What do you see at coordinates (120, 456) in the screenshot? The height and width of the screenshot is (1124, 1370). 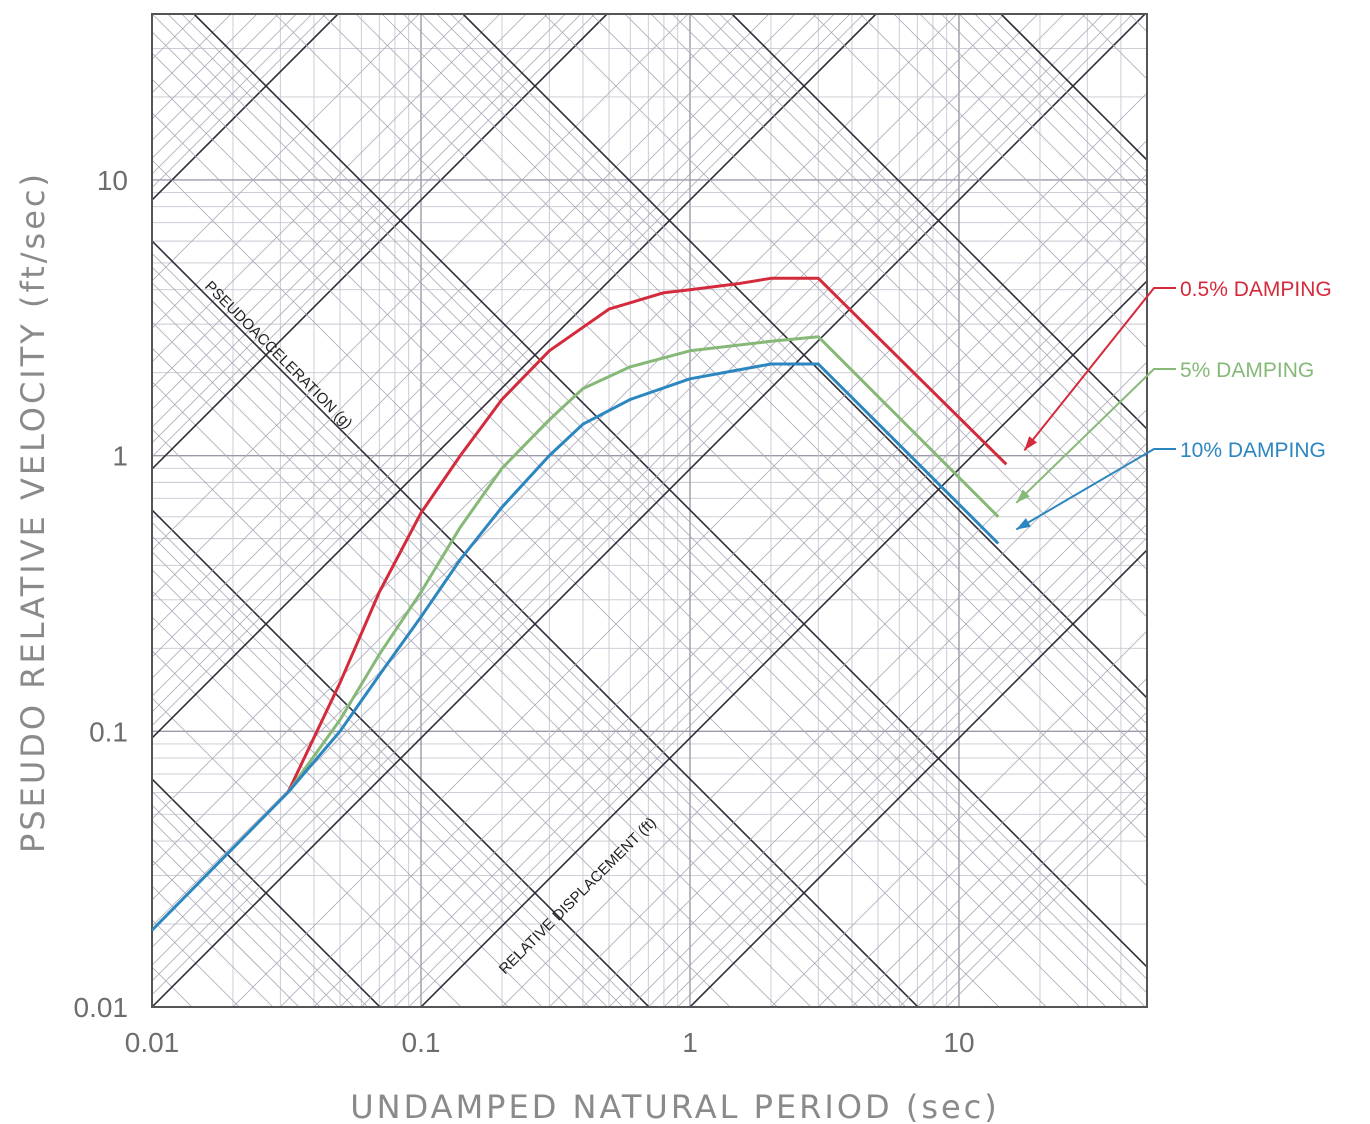 I see `y-tick-label: 1` at bounding box center [120, 456].